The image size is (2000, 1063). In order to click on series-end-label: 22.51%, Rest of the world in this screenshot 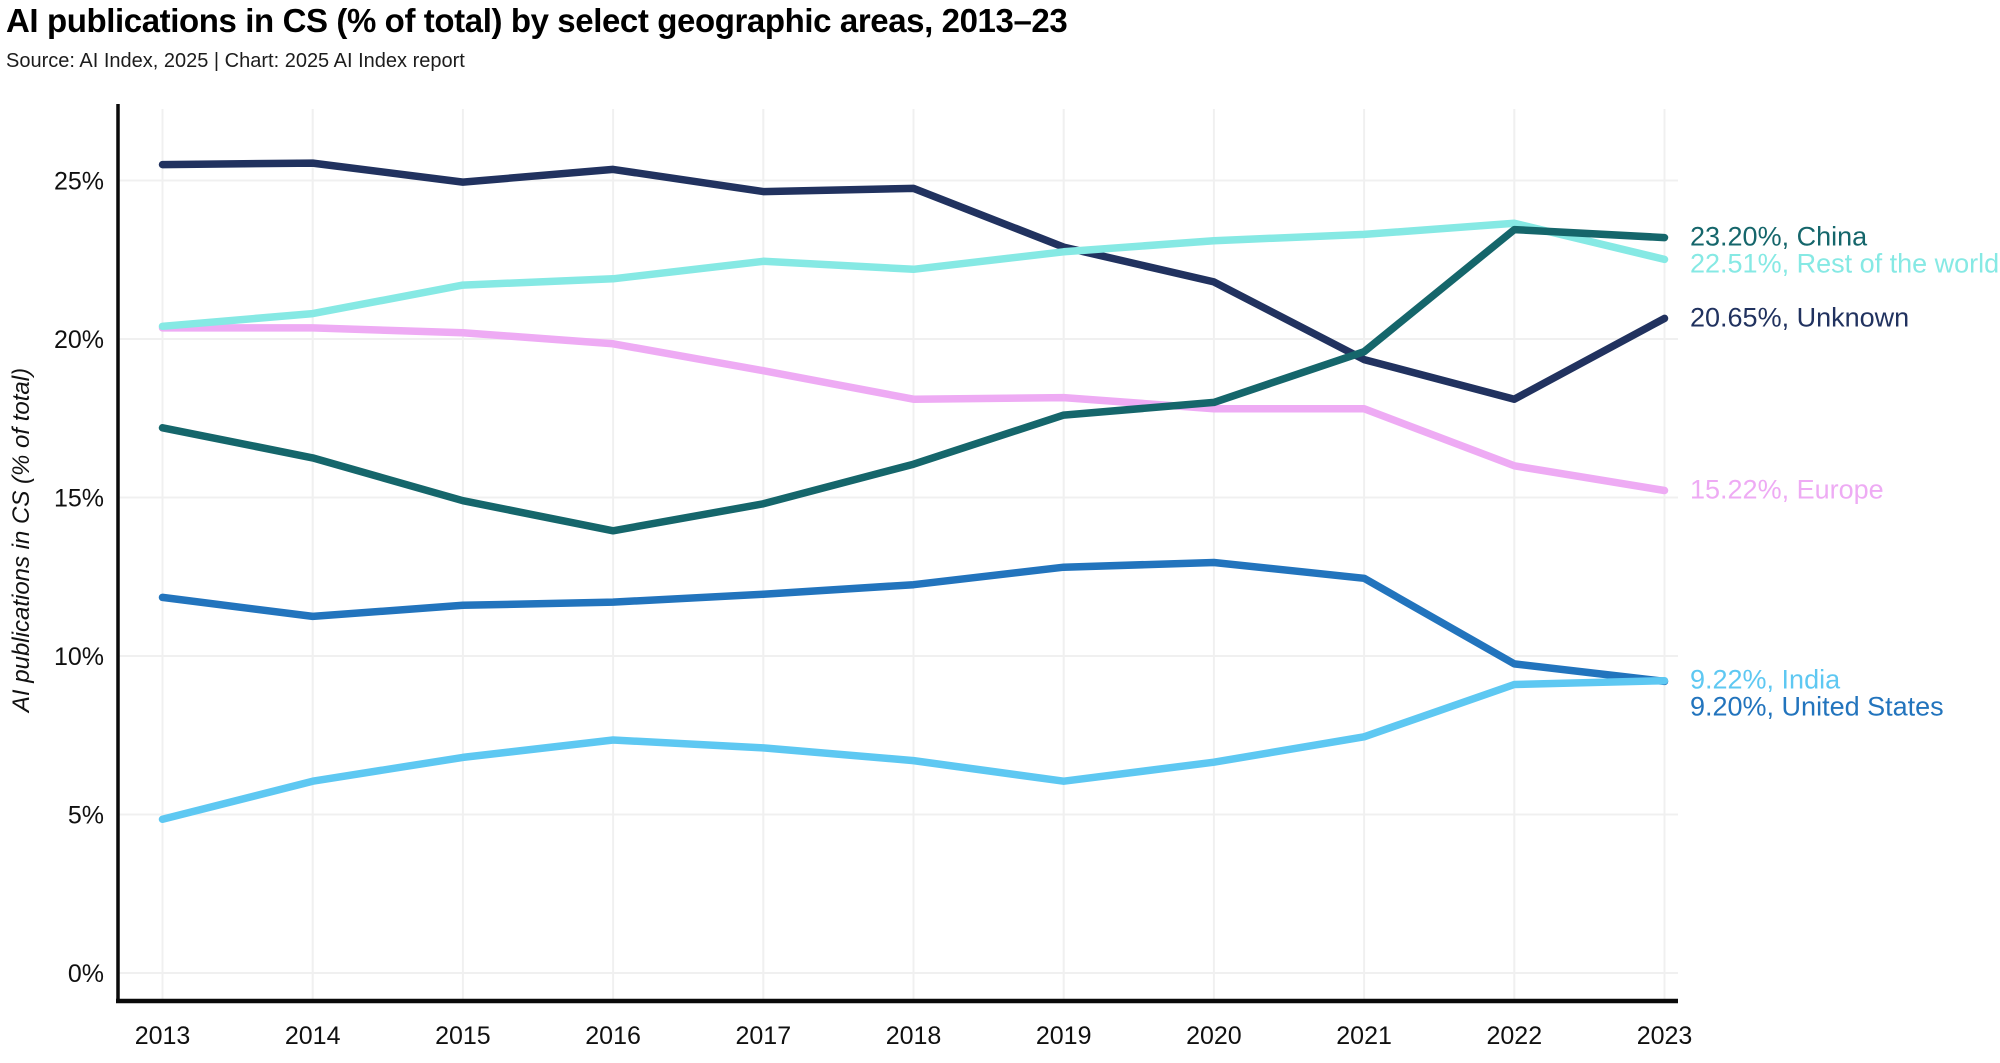, I will do `click(1844, 264)`.